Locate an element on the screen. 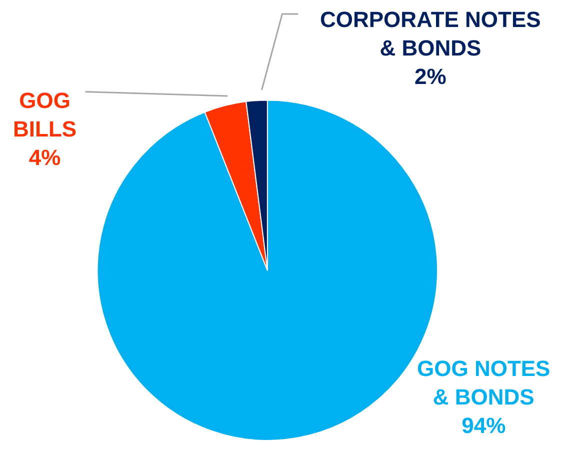  slice-label: CORPORATE NOTES & BONDS is located at coordinates (430, 34).